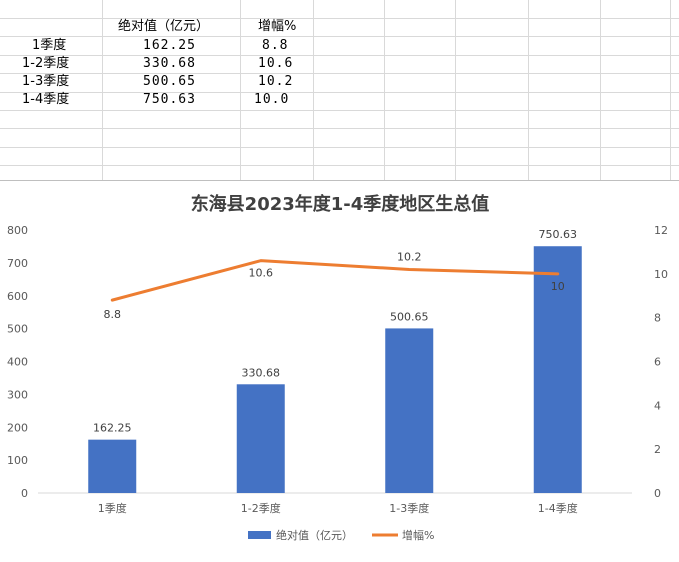 The height and width of the screenshot is (562, 679). I want to click on chart-title: 东海县2023年度1-4季度地区生总值, so click(340, 204).